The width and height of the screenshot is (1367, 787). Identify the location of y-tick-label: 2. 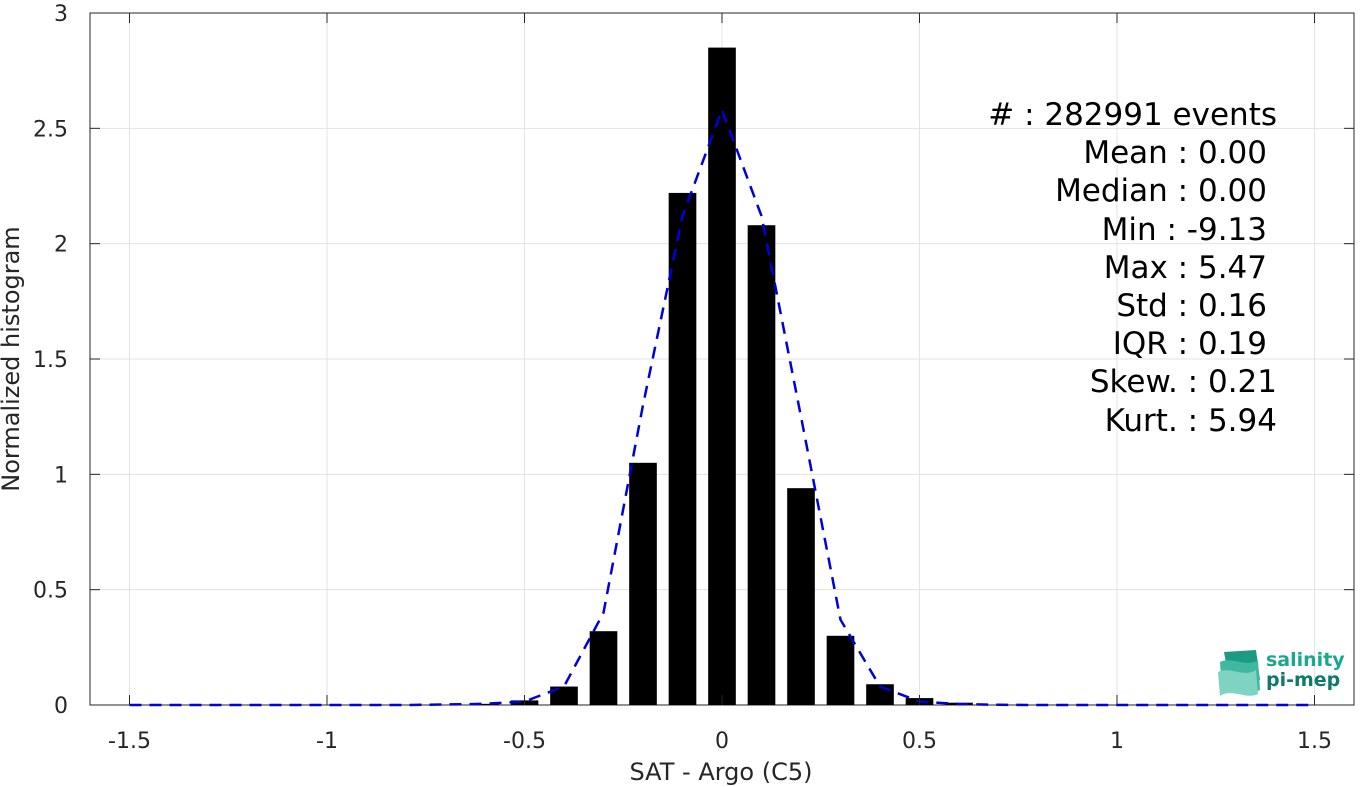
(61, 245).